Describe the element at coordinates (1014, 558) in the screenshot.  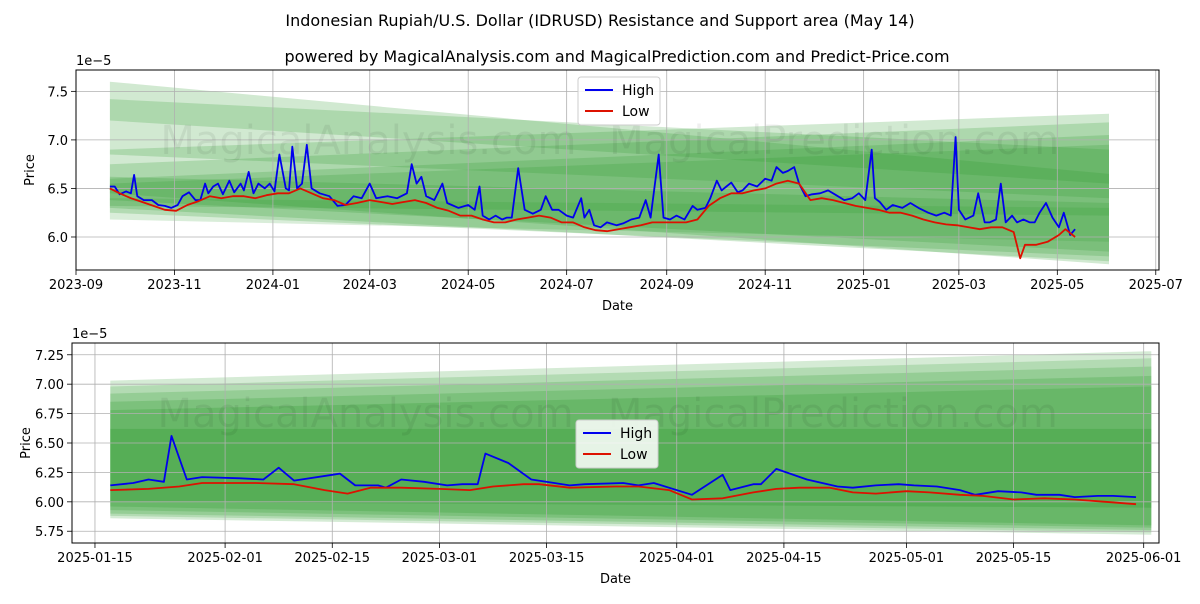
I see `x-tick-label: 2025-05-15` at that location.